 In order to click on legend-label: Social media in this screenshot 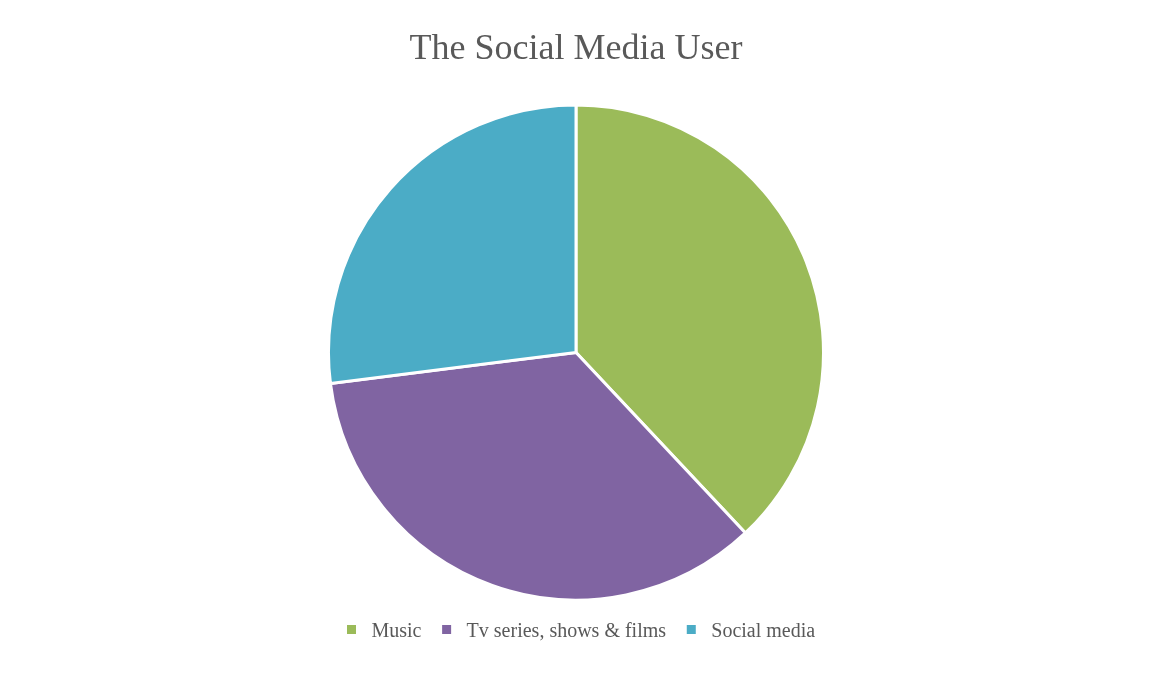, I will do `click(763, 630)`.